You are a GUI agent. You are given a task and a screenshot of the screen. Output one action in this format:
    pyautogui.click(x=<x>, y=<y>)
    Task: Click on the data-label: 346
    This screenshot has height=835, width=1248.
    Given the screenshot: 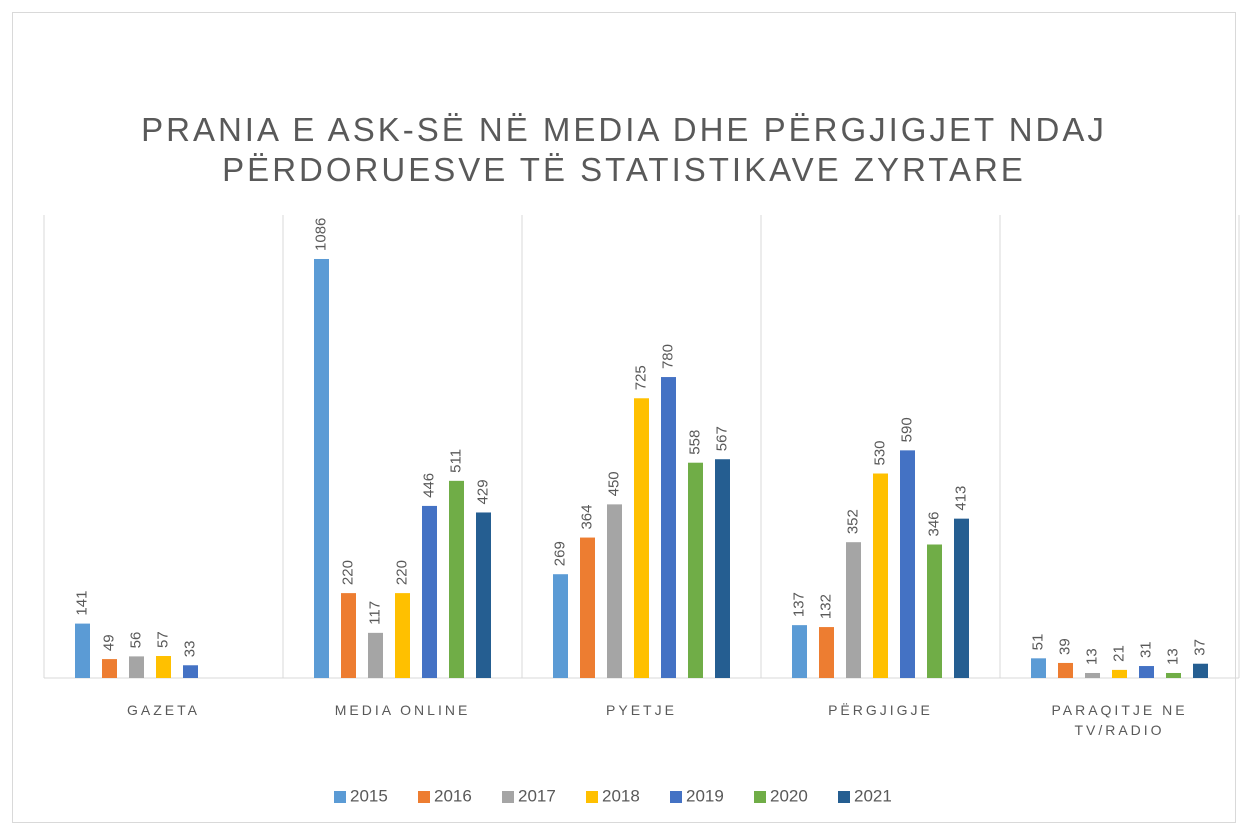 What is the action you would take?
    pyautogui.click(x=933, y=523)
    